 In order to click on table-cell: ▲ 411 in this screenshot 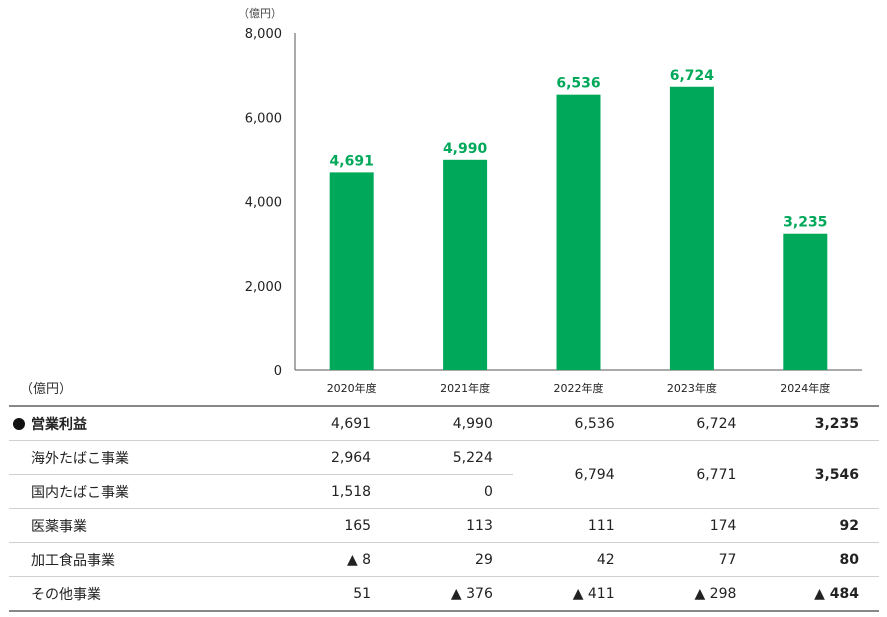, I will do `click(593, 593)`.